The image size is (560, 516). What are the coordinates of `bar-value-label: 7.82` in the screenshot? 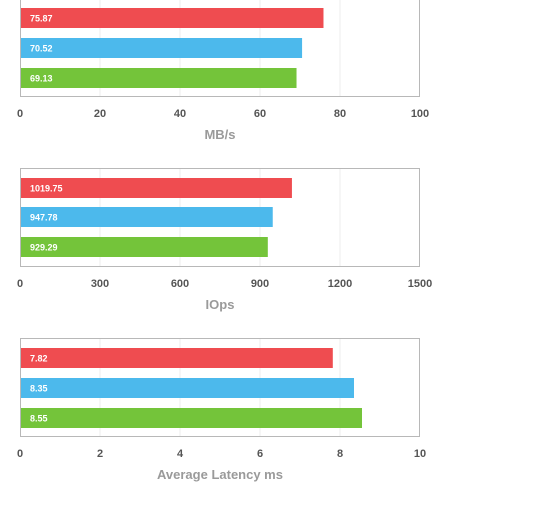 It's located at (39, 359).